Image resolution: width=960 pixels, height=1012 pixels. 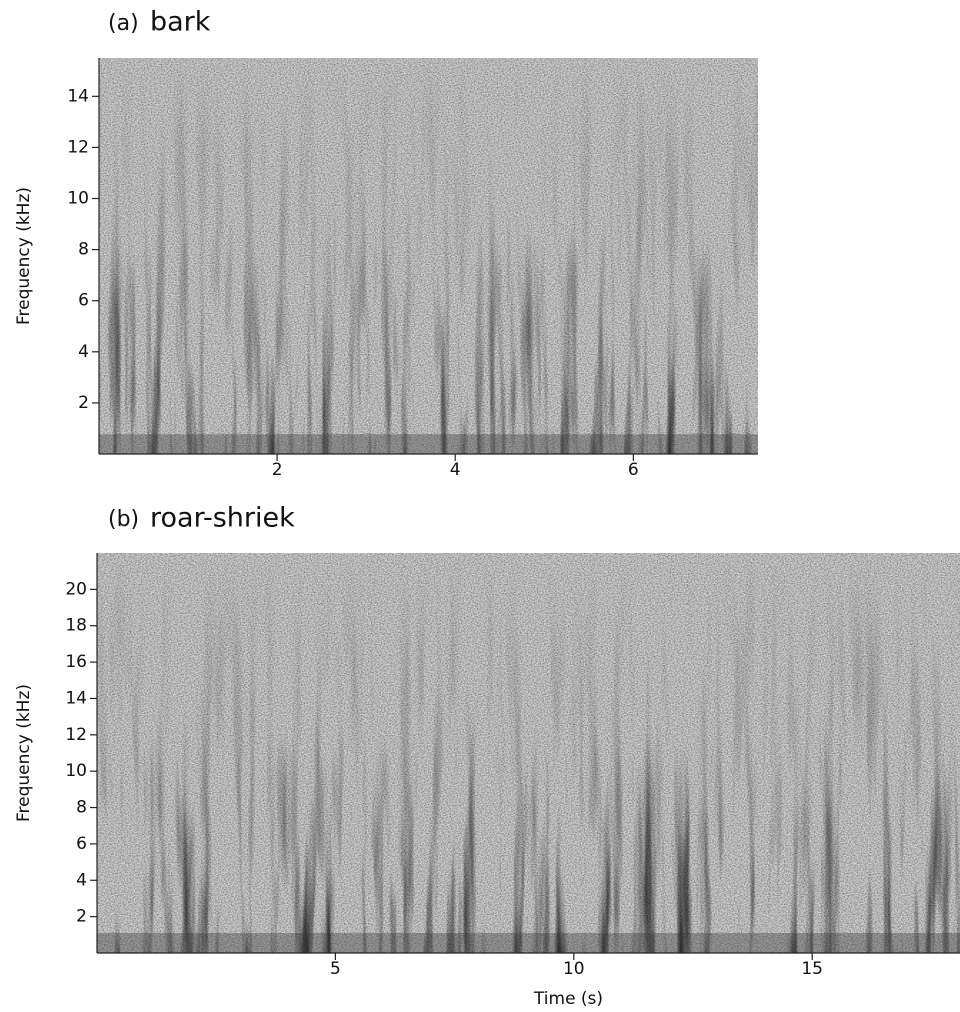 I want to click on y-tick-label: 20, so click(x=76, y=589).